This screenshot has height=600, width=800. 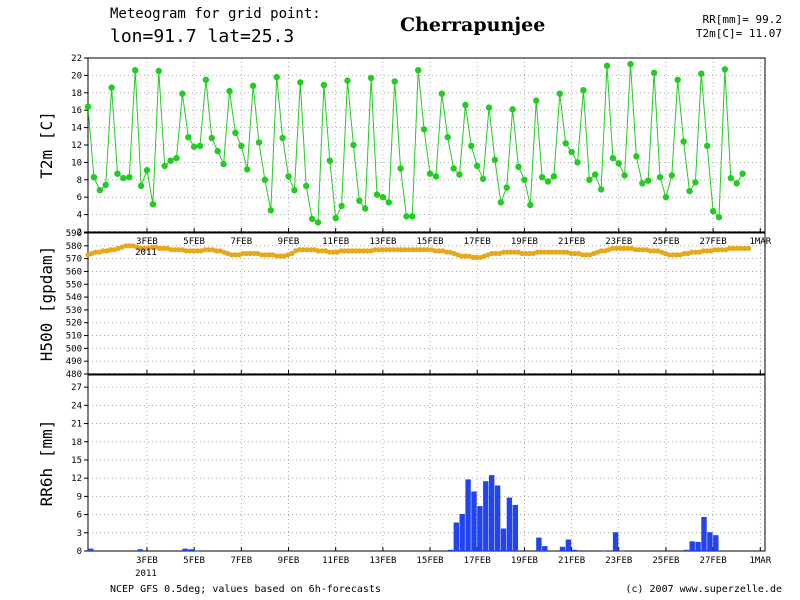 I want to click on rr-summary: RR[mm]= 99.2, so click(x=742, y=19).